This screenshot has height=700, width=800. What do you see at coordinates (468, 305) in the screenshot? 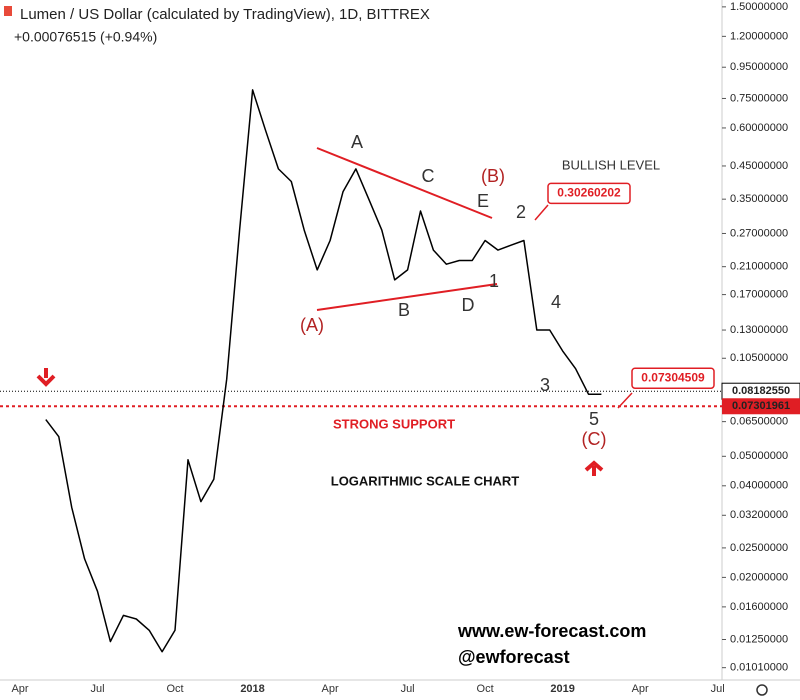
I see `wave-label: D` at bounding box center [468, 305].